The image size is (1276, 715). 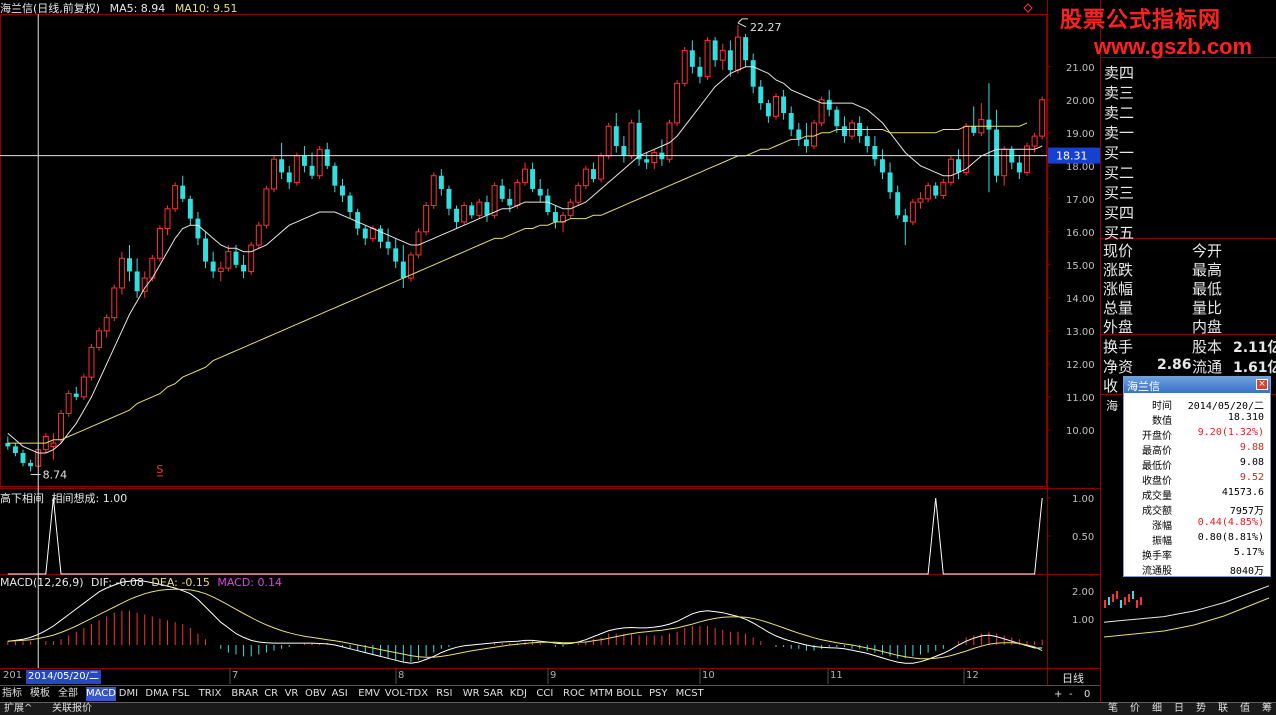 I want to click on tab-cr: CR, so click(x=271, y=693).